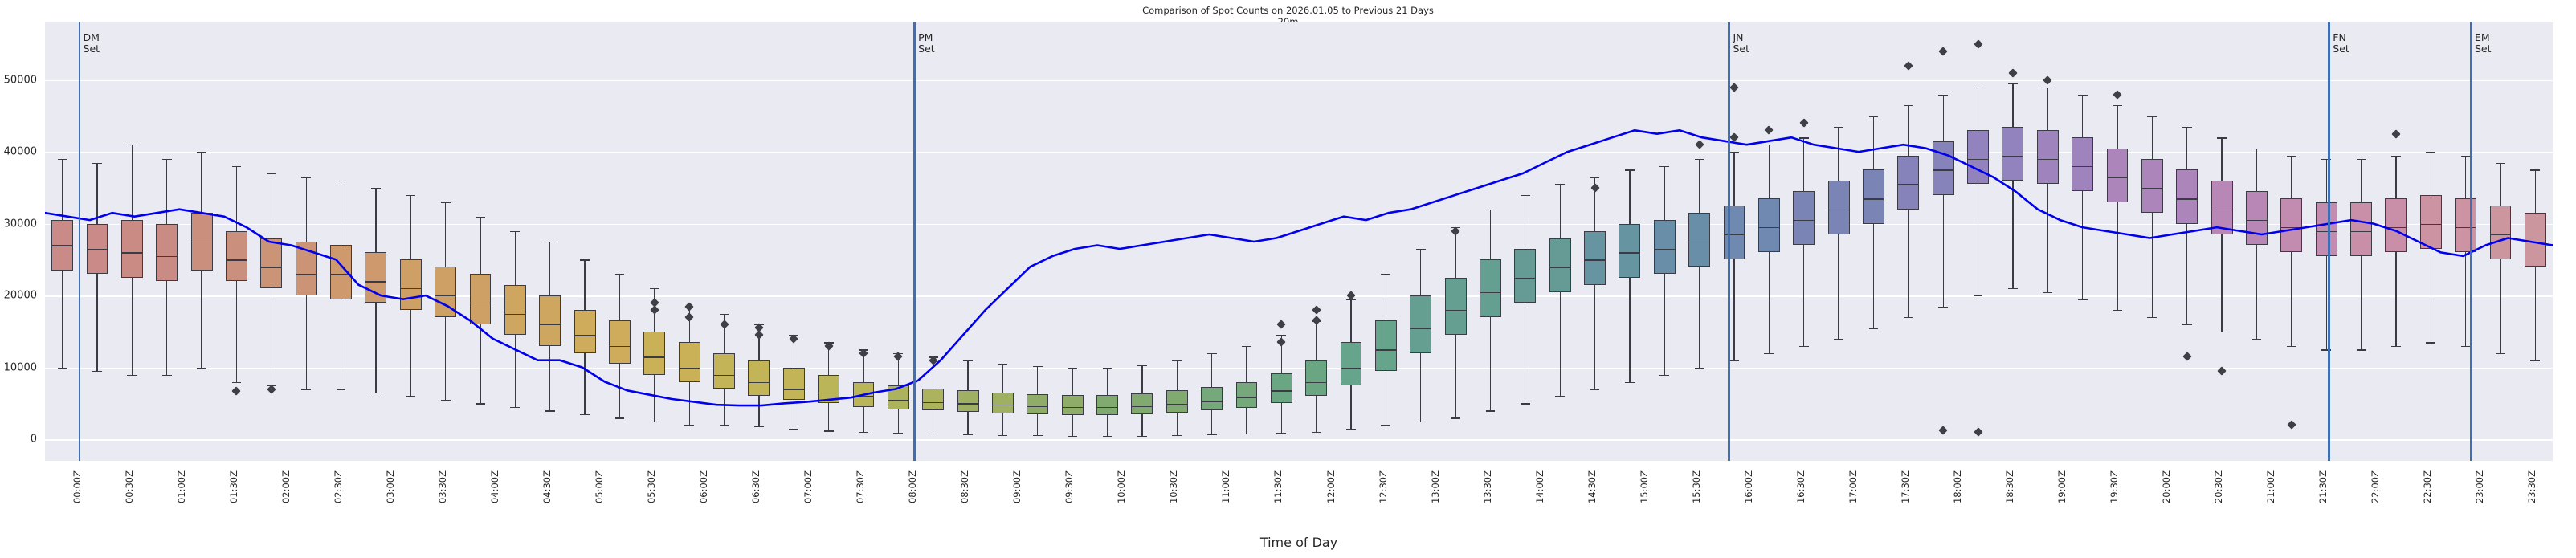 The image size is (2576, 558). What do you see at coordinates (1299, 80) in the screenshot?
I see `gridline` at bounding box center [1299, 80].